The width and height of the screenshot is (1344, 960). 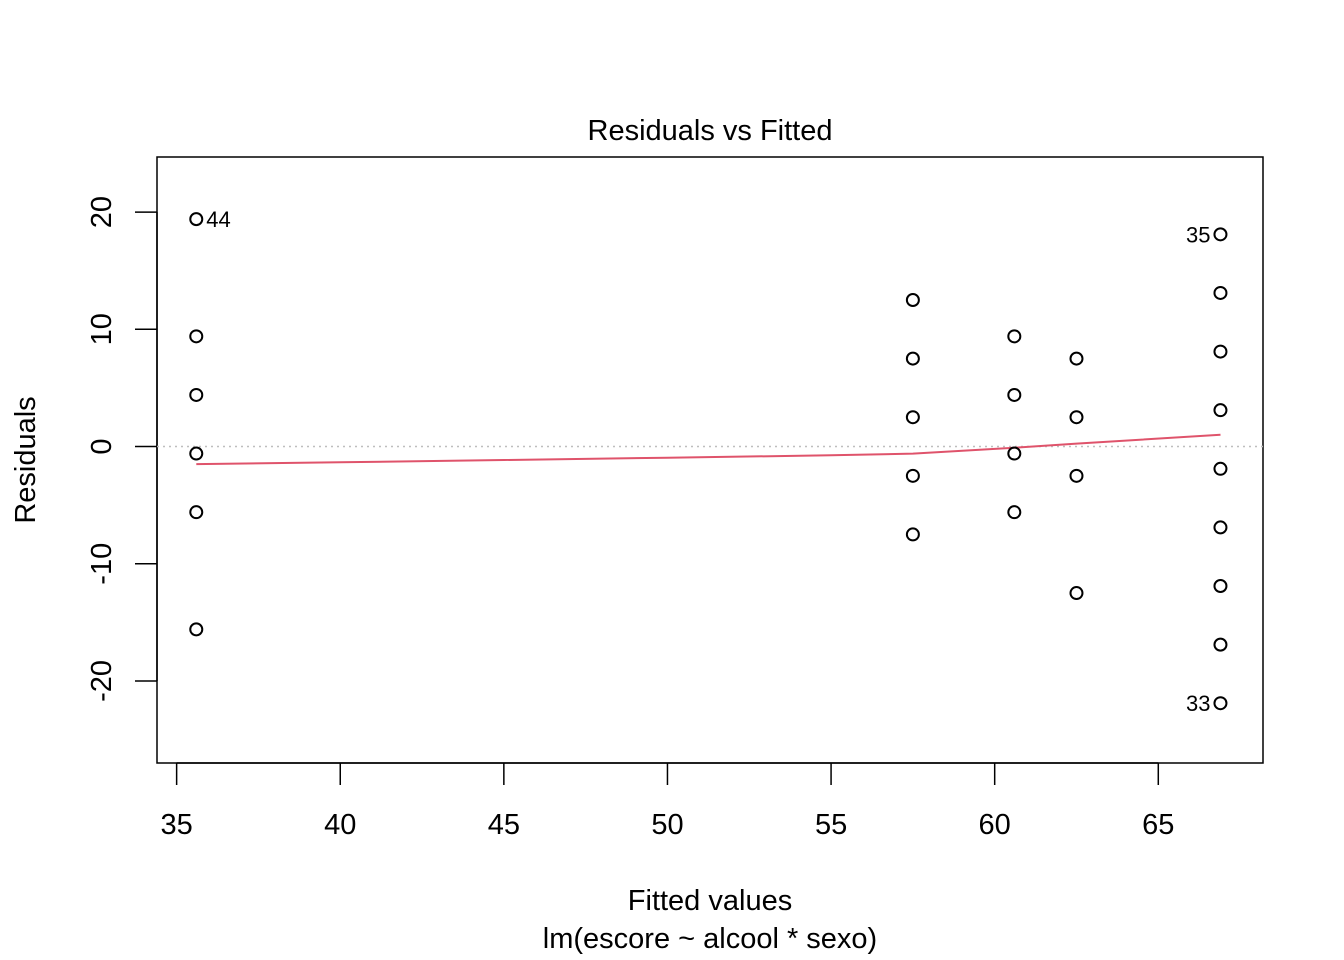 What do you see at coordinates (340, 825) in the screenshot?
I see `x-tick-label: 40` at bounding box center [340, 825].